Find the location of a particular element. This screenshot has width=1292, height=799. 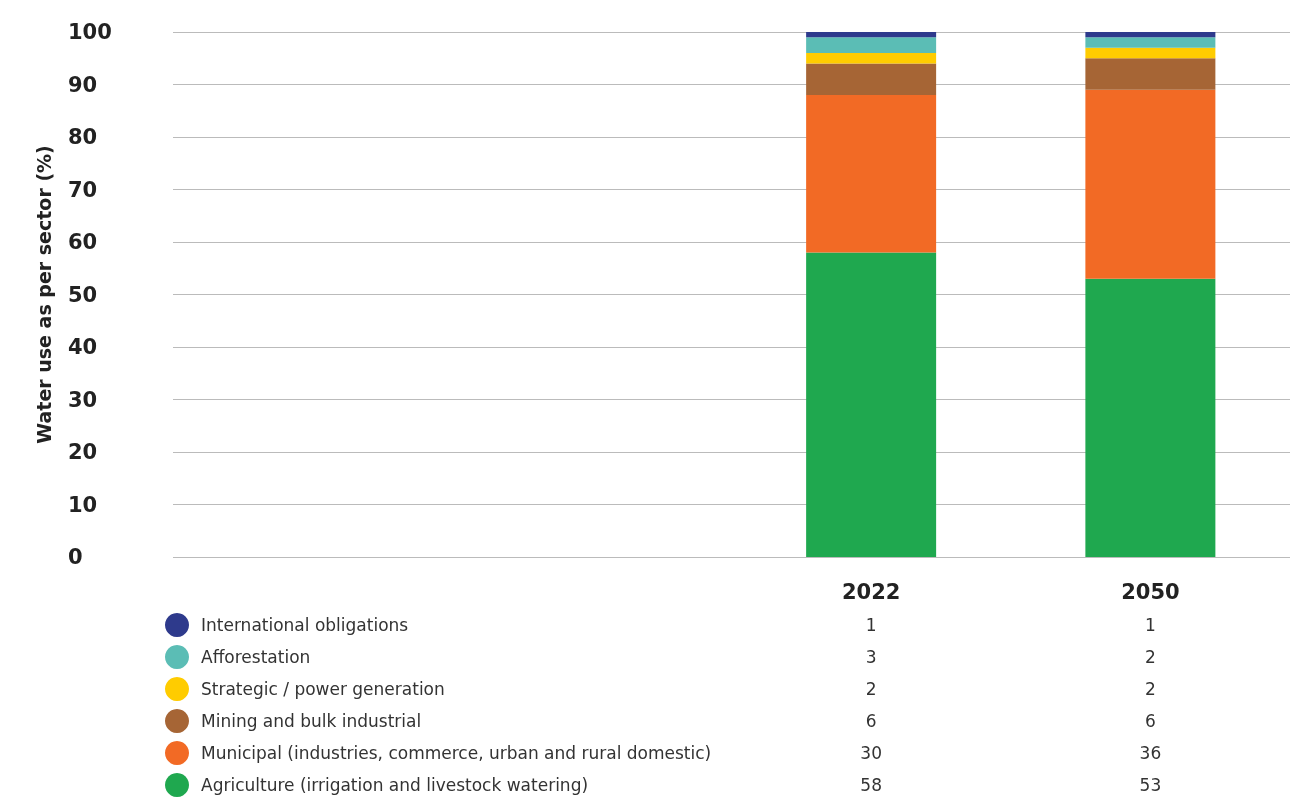

y-tick-label: 20 is located at coordinates (83, 452).